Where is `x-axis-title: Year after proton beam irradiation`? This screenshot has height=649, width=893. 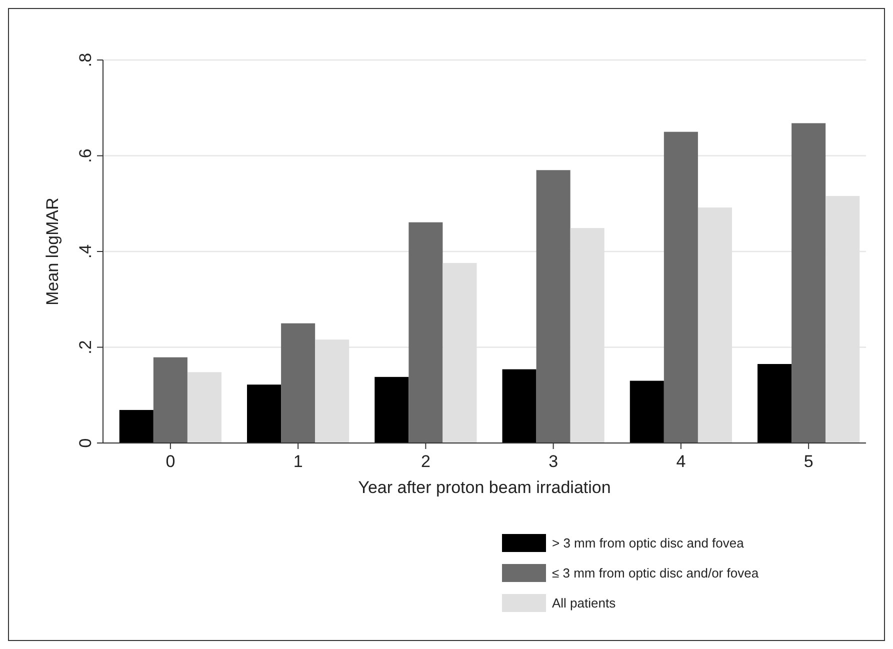
x-axis-title: Year after proton beam irradiation is located at coordinates (484, 487).